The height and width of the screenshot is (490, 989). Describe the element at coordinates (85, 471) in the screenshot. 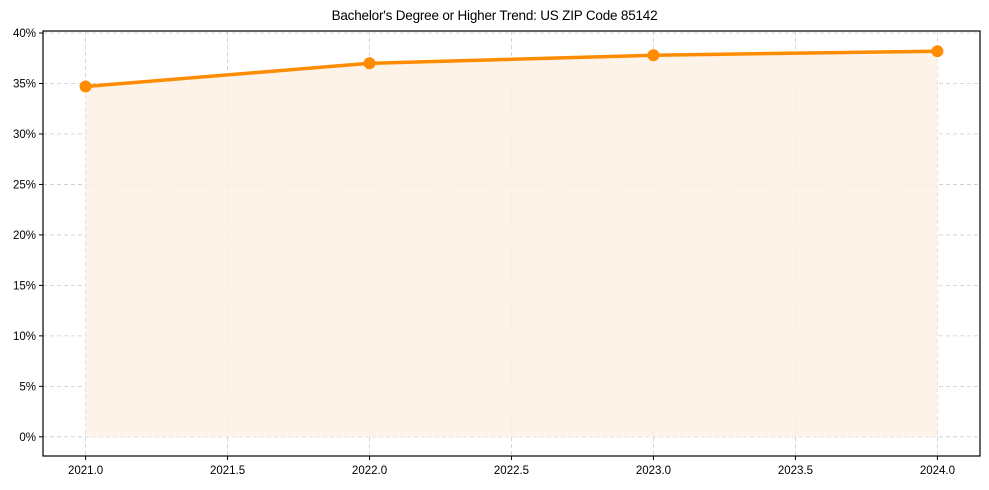

I see `x-tick-label: 2021.0` at that location.